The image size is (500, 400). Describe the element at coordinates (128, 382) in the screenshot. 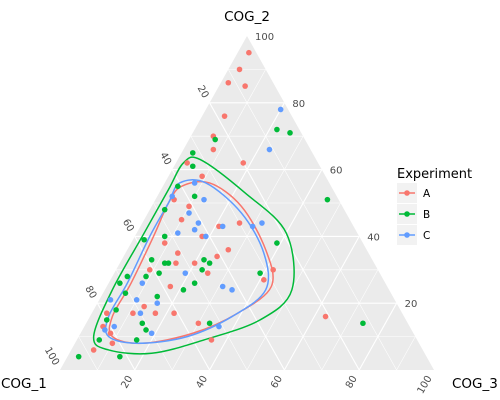

I see `tick-label-cog3: 20` at that location.